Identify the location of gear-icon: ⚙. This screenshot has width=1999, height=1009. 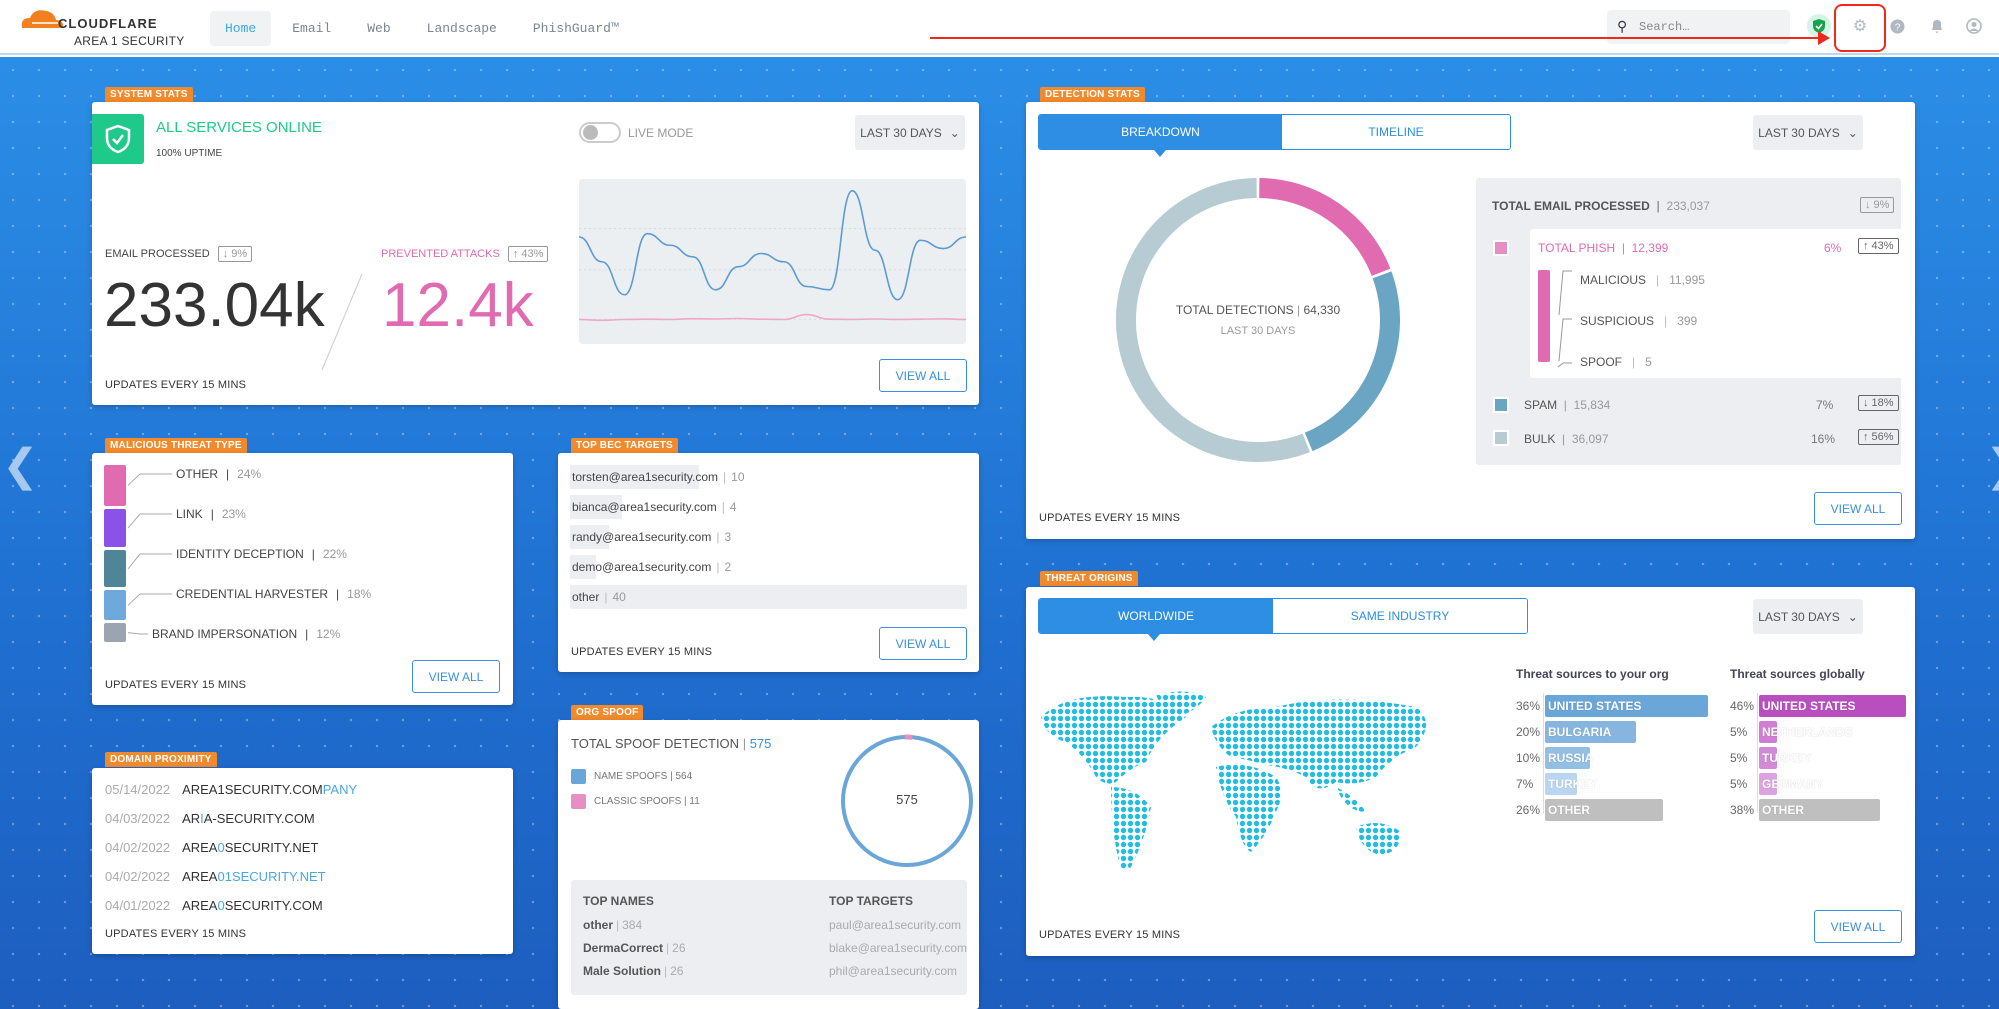
(1860, 26).